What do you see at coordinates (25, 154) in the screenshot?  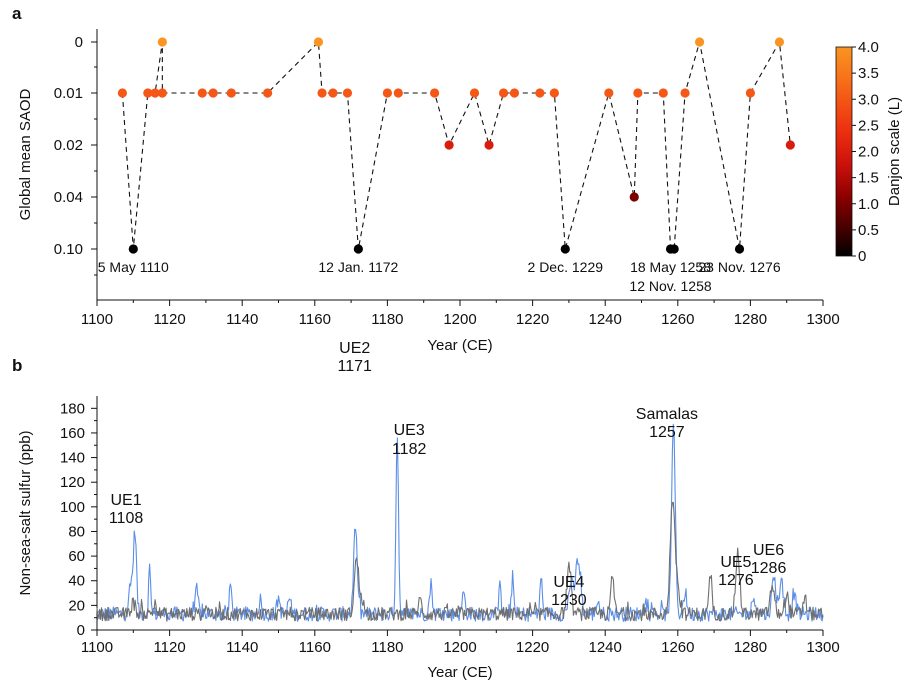 I see `panel-a-y-label: Global mean SAOD` at bounding box center [25, 154].